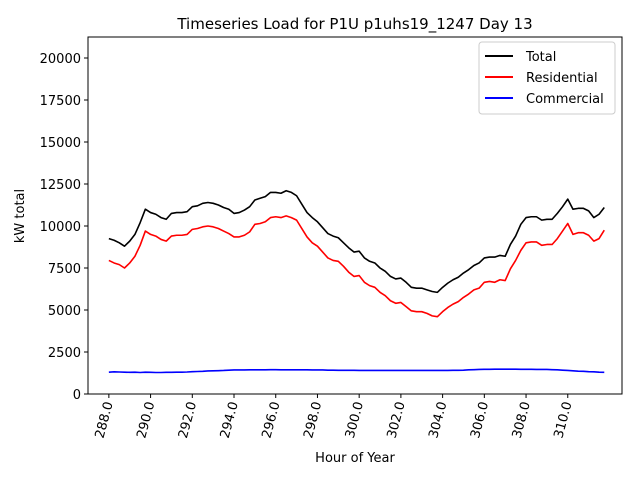 The width and height of the screenshot is (640, 480). I want to click on legend: Total Residential Commercial, so click(547, 78).